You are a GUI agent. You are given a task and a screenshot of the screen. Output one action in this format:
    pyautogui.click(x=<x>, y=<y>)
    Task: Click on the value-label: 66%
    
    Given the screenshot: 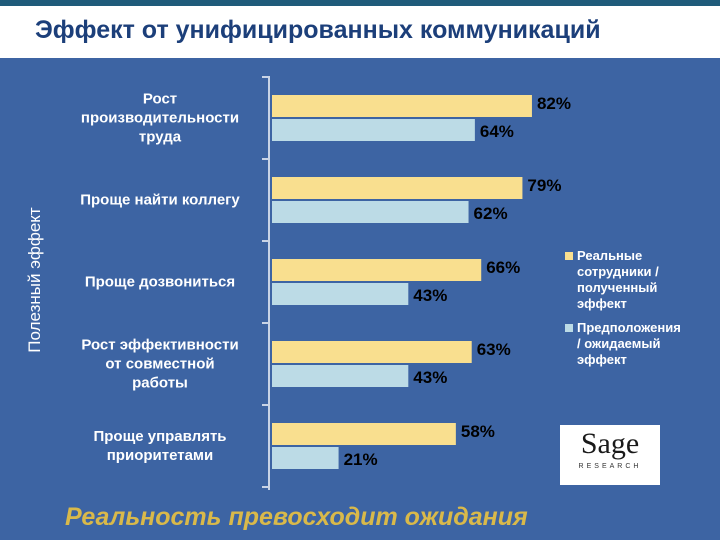 What is the action you would take?
    pyautogui.click(x=503, y=267)
    